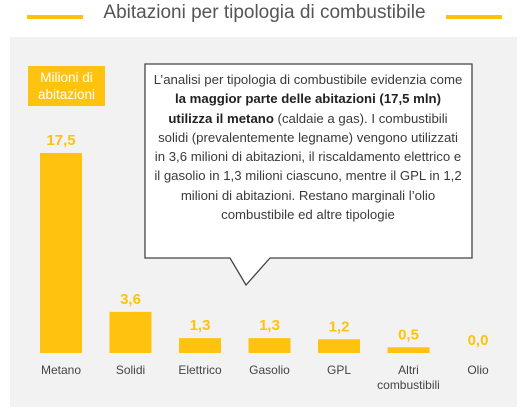 This screenshot has width=528, height=418. What do you see at coordinates (339, 370) in the screenshot?
I see `category-label-gpl: GPL` at bounding box center [339, 370].